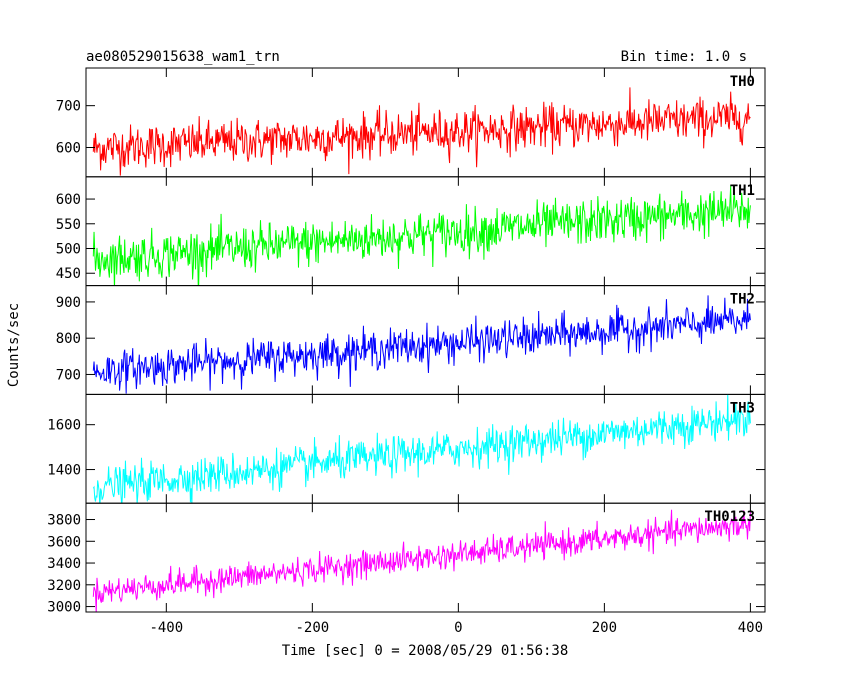 This screenshot has width=850, height=680. What do you see at coordinates (421, 449) in the screenshot?
I see `series-line-th3` at bounding box center [421, 449].